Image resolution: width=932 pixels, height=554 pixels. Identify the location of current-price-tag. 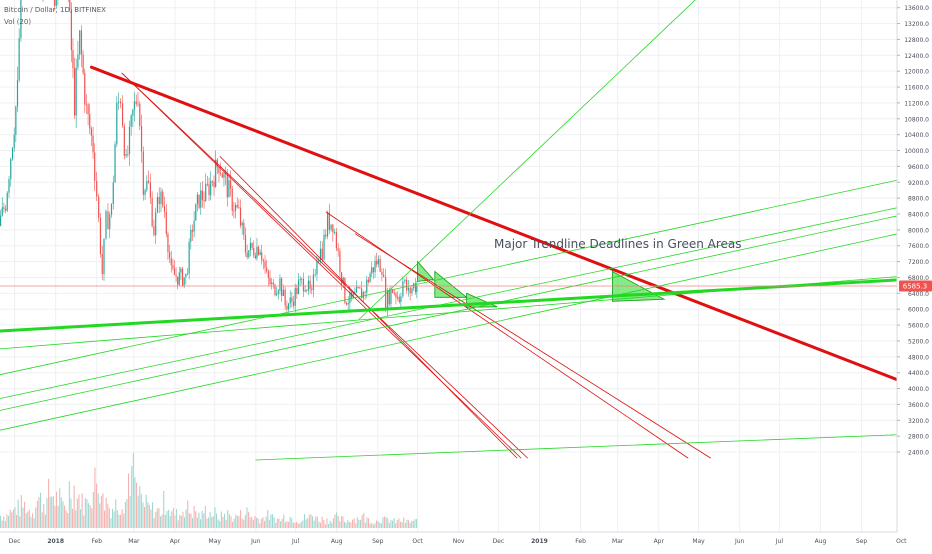
(915, 286).